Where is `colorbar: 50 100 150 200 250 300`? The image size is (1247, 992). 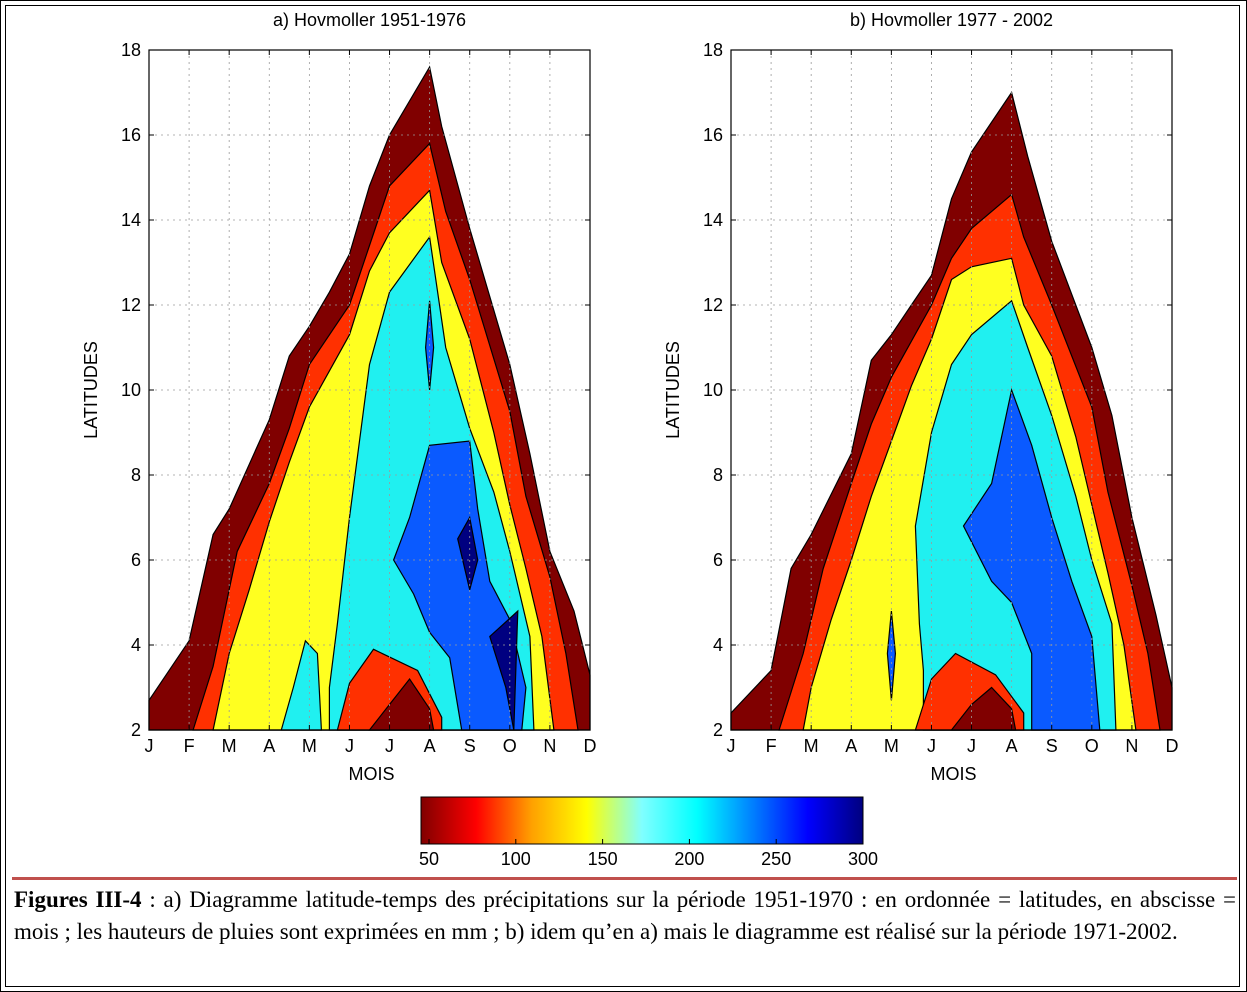 colorbar: 50 100 150 200 250 300 is located at coordinates (648, 832).